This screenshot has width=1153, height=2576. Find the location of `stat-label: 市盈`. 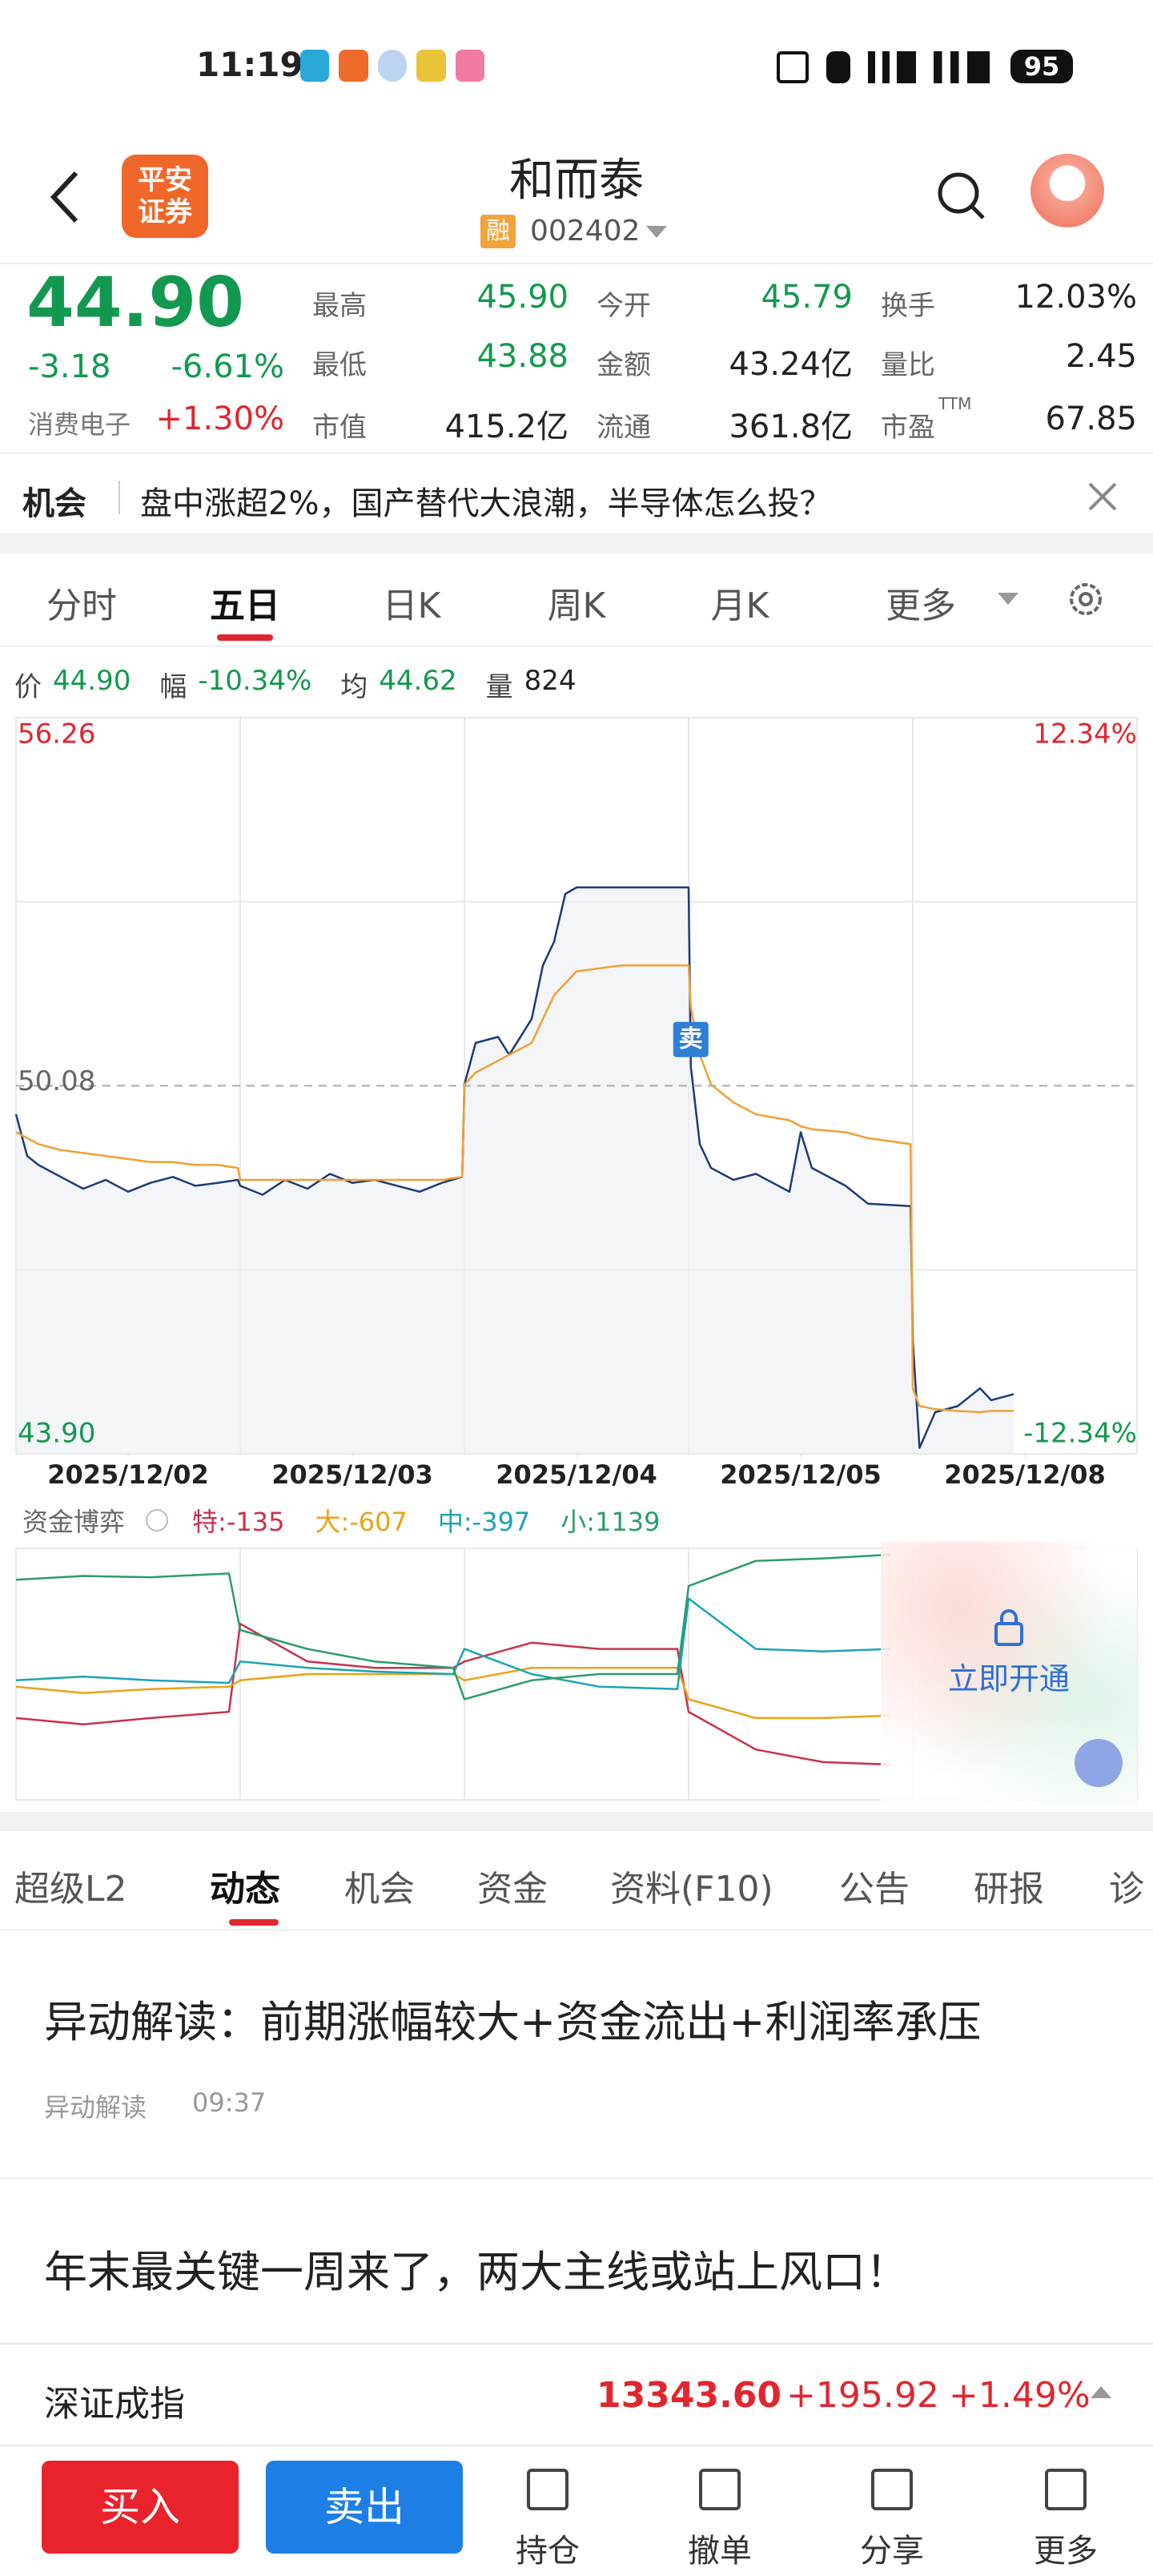

stat-label: 市盈 is located at coordinates (908, 428).